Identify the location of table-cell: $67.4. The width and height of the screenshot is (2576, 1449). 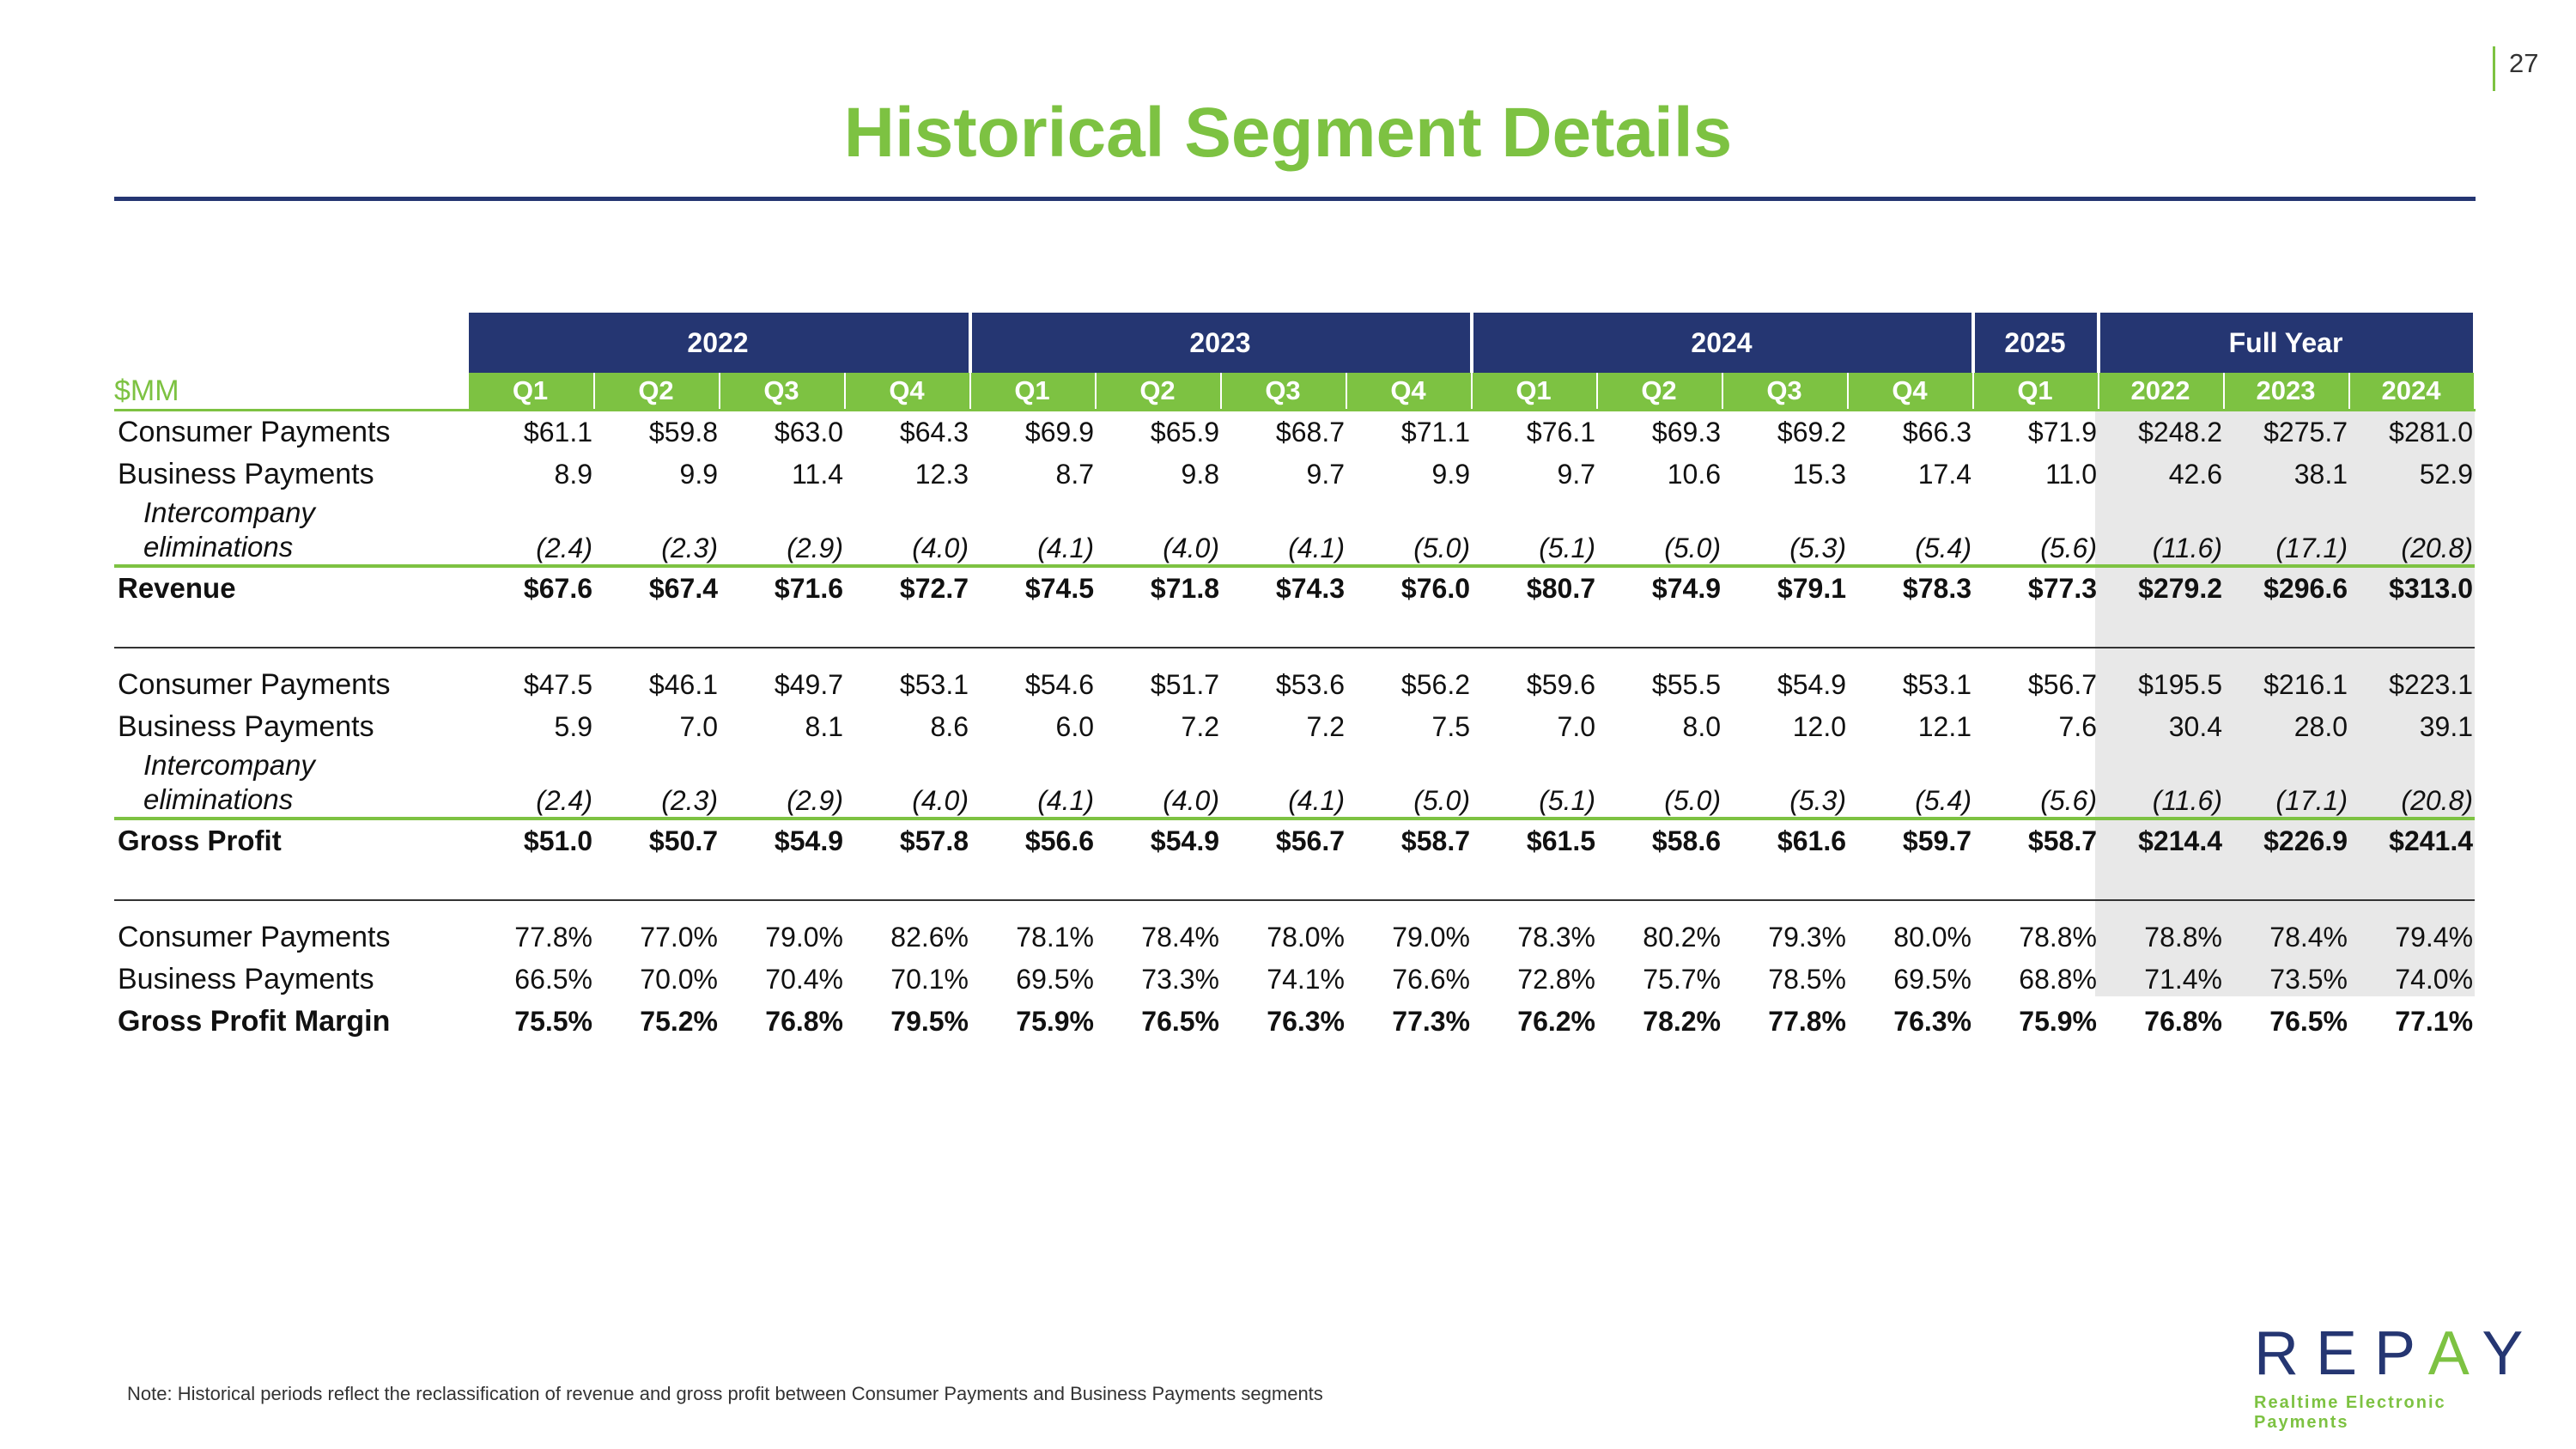
(657, 586).